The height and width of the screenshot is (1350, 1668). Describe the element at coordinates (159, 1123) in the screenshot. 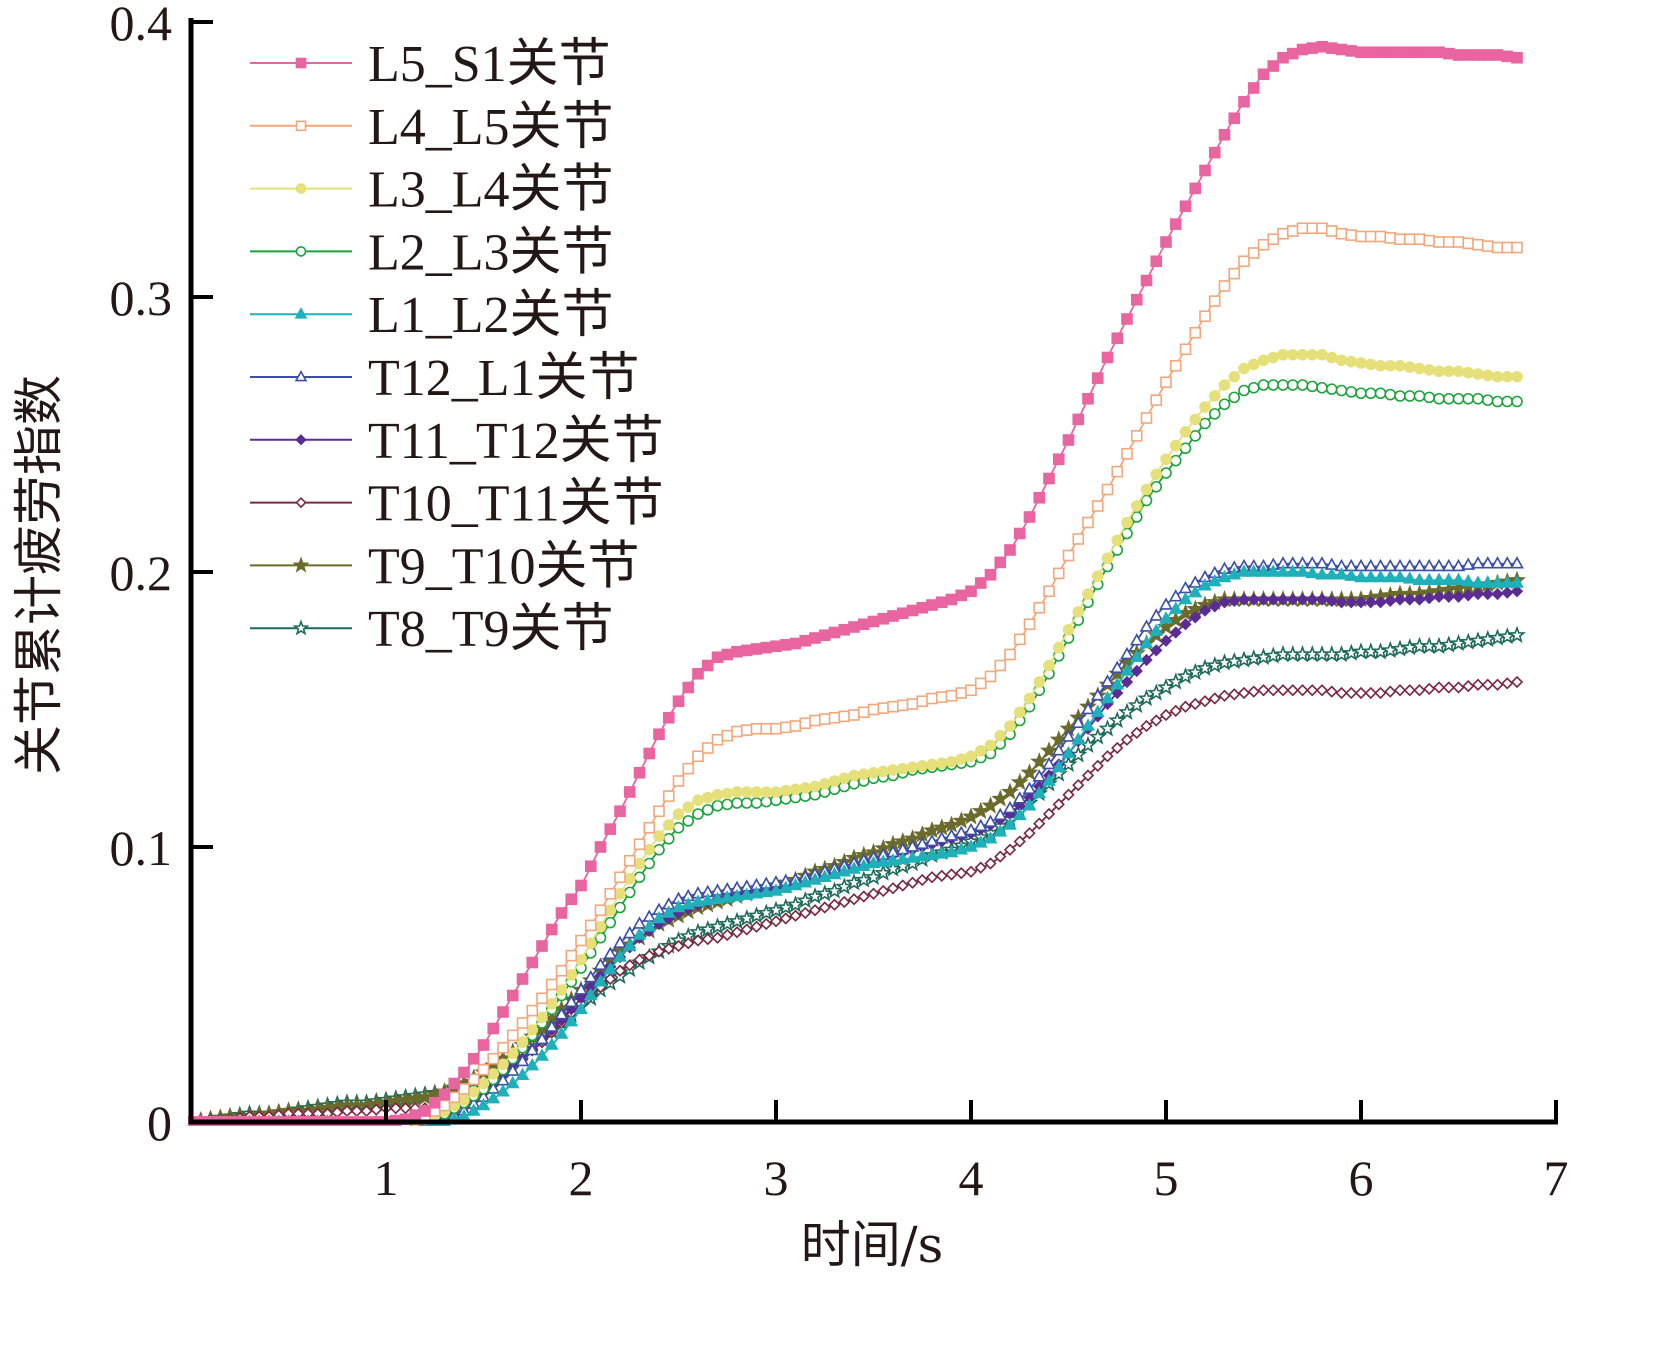

I see `y-tick-label: 0` at that location.